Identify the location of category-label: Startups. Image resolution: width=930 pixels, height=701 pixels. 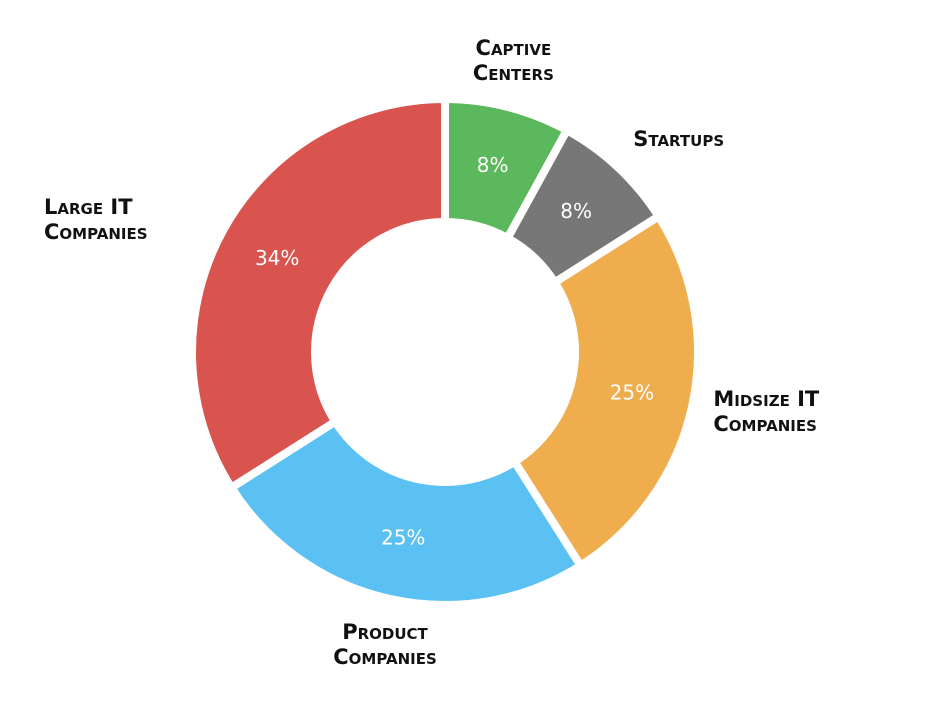
(679, 138).